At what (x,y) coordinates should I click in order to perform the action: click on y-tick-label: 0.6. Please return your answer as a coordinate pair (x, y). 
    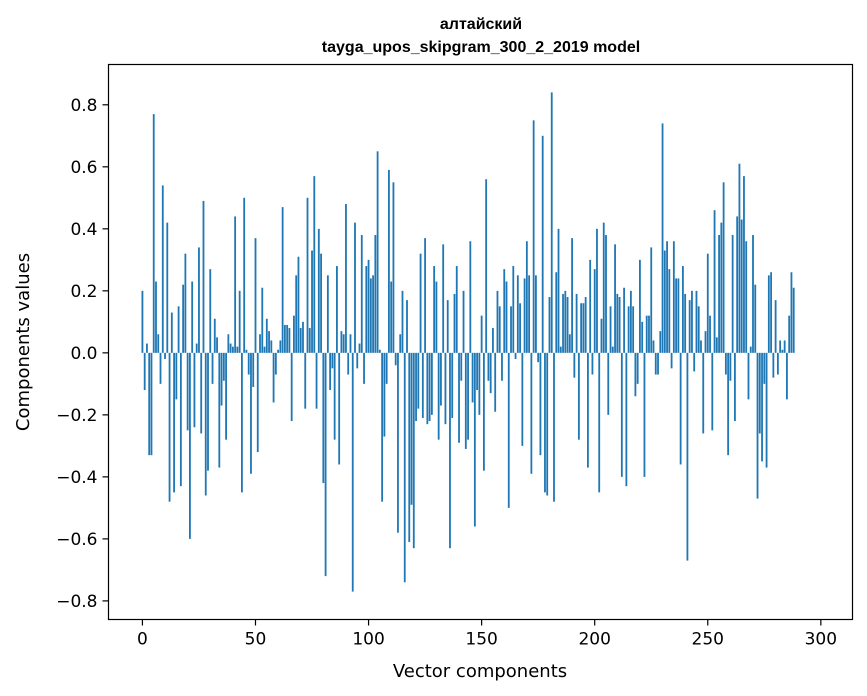
    Looking at the image, I should click on (83, 168).